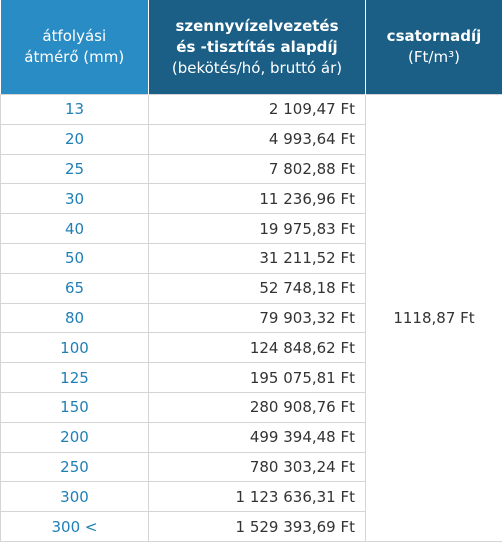  I want to click on fee-cell: 1 529 393,69 Ft, so click(257, 526).